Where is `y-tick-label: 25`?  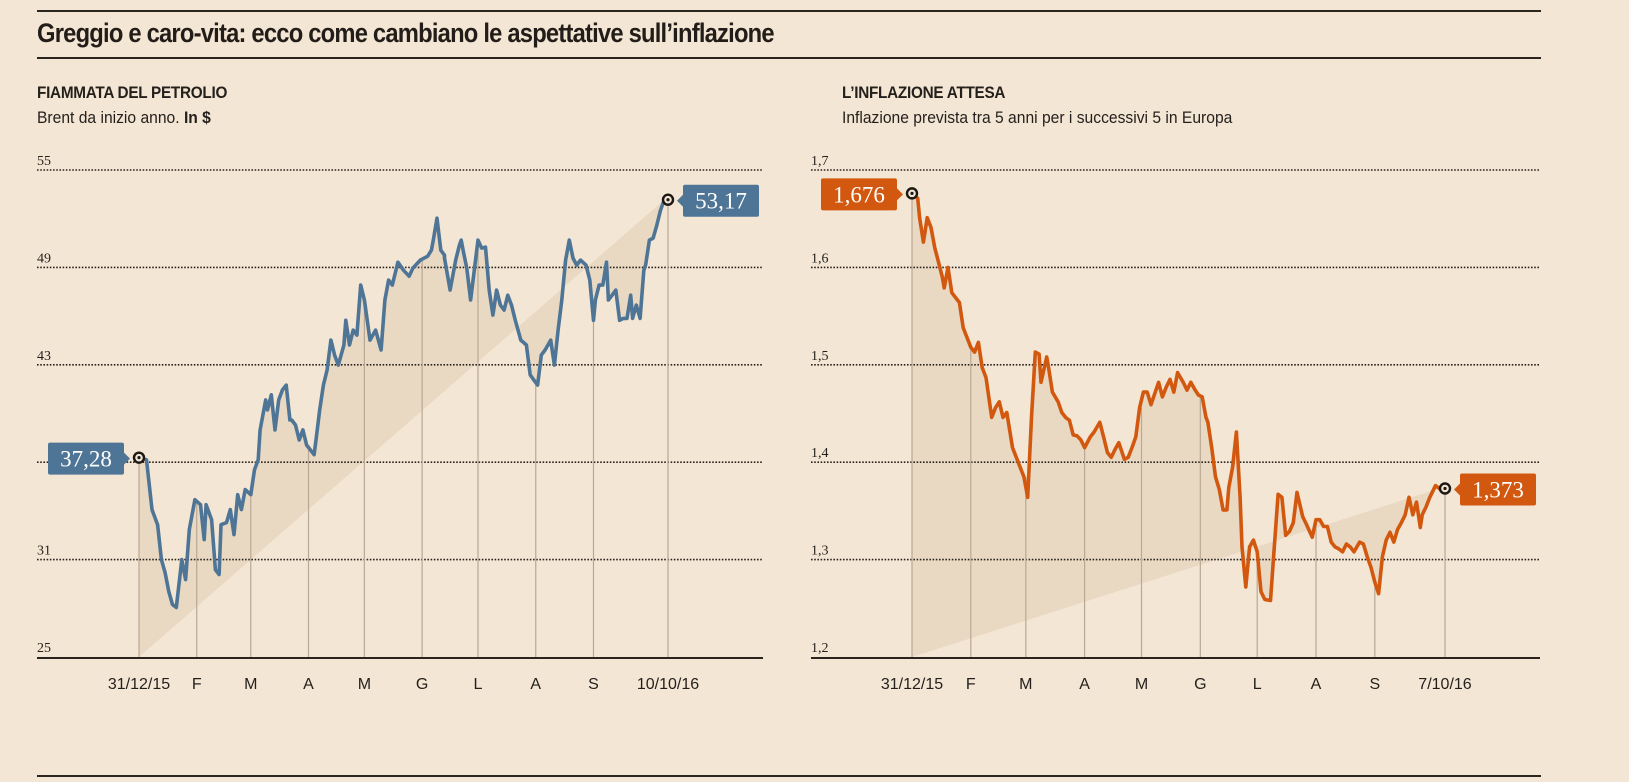
y-tick-label: 25 is located at coordinates (44, 648).